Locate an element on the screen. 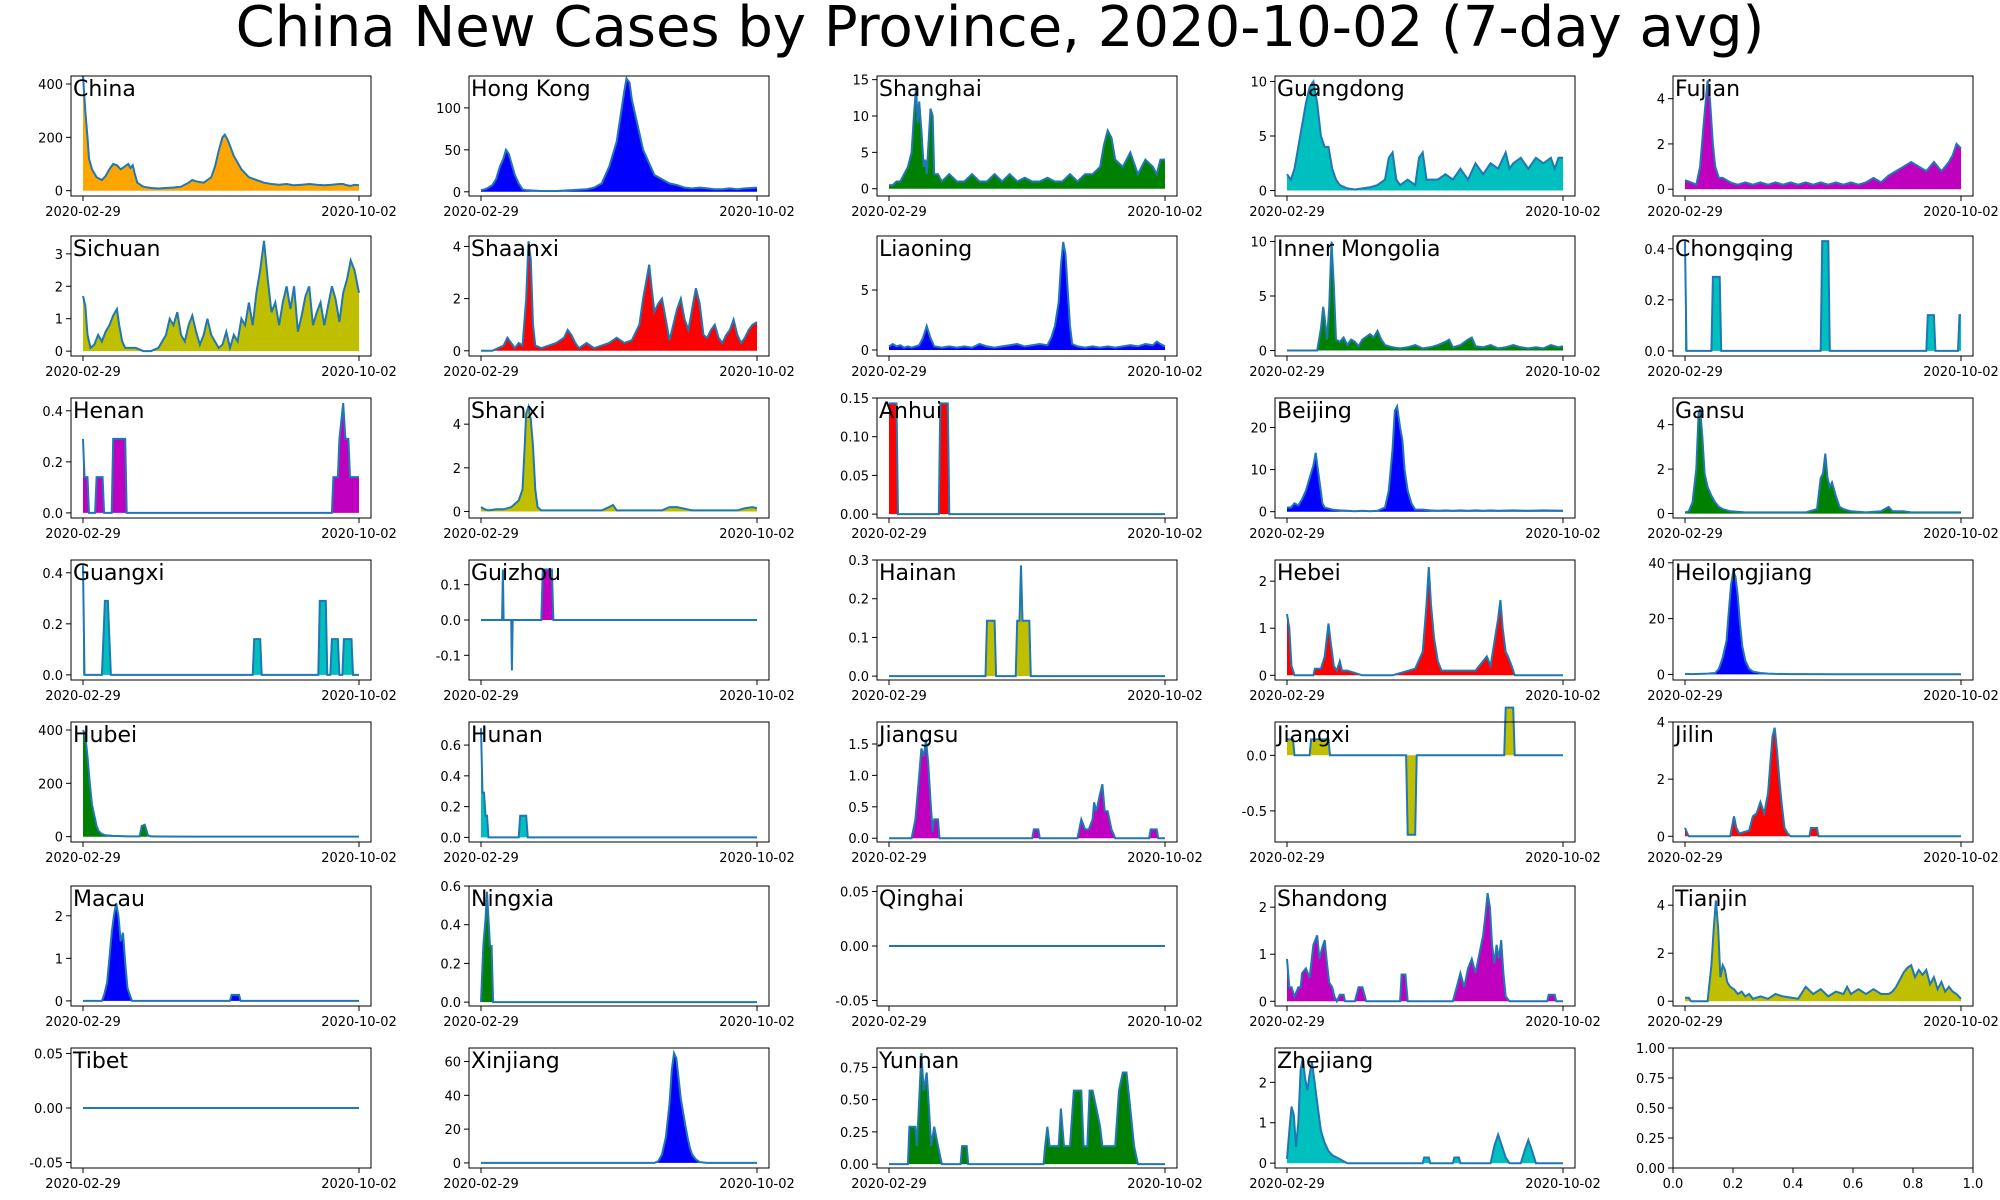 The image size is (2000, 1200). subplot-ningxia: 0.0 0.2 0.4 0.6 2020-02-29 2020-10-02 Ningxia is located at coordinates (617, 955).